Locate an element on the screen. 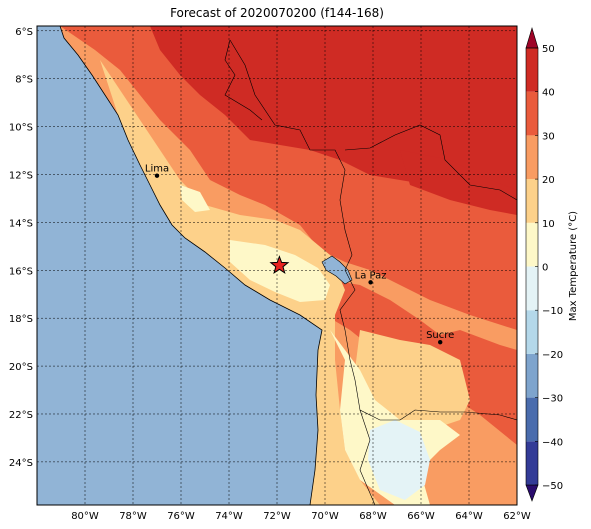  colorbar-label: Max Temperature (°C) is located at coordinates (573, 266).